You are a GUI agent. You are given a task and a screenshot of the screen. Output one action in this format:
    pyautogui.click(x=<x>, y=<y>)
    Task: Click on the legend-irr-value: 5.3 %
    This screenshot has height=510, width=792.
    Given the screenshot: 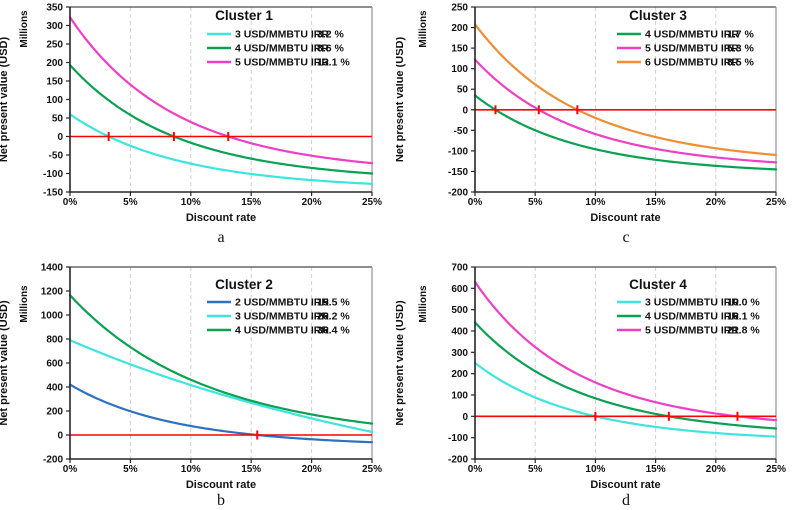 What is the action you would take?
    pyautogui.click(x=741, y=49)
    